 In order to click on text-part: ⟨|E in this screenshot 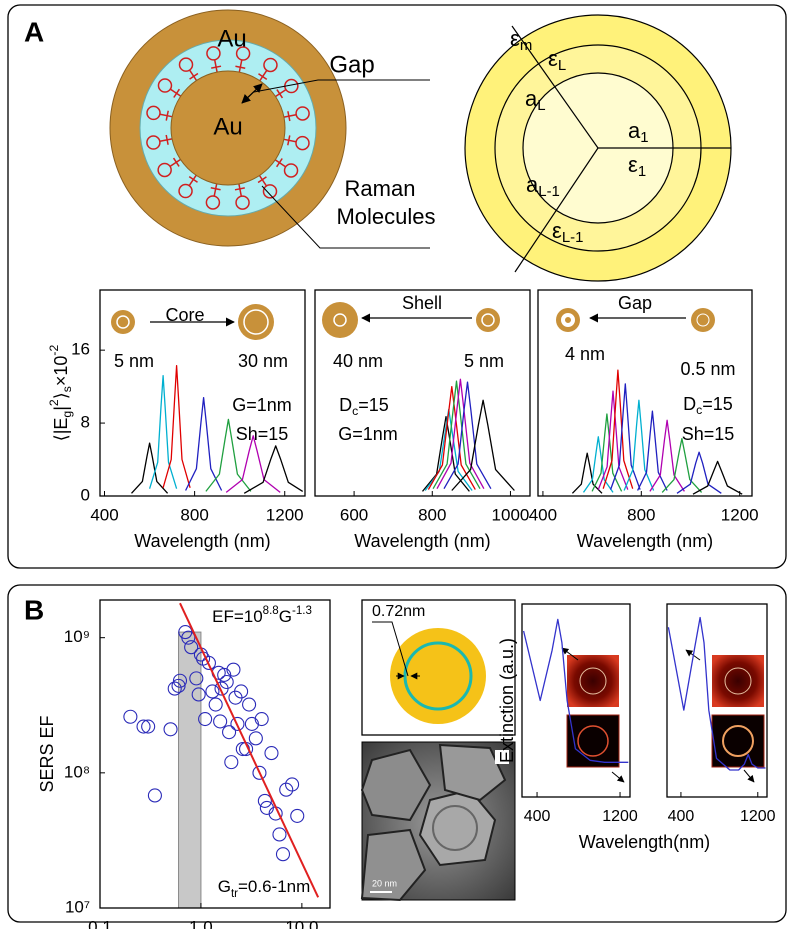, I will do `click(61, 430)`.